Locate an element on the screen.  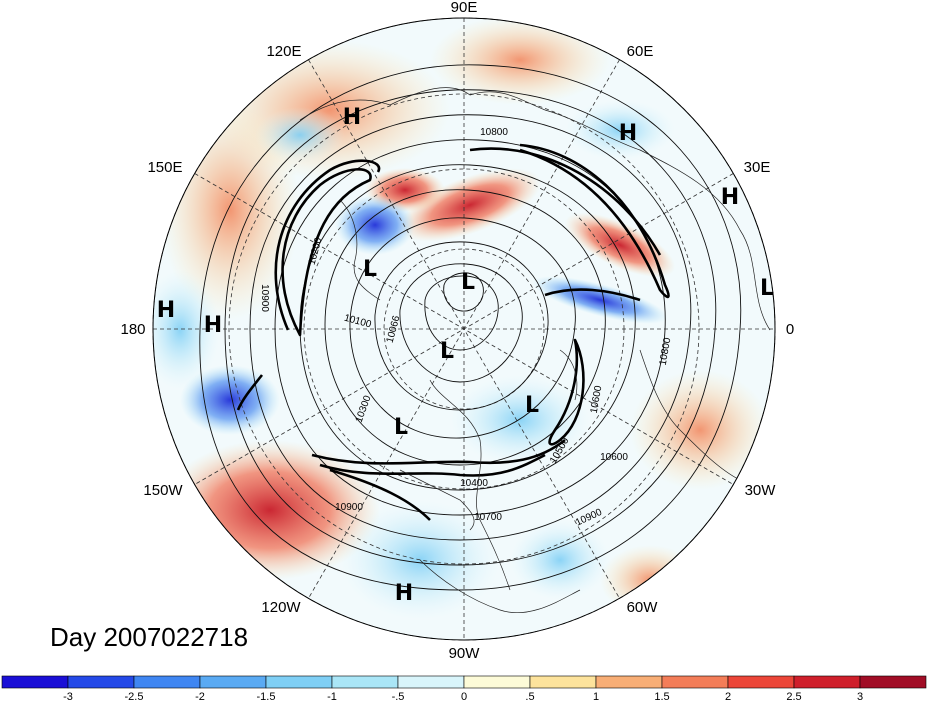
colorbar-tick-label: -2 is located at coordinates (200, 696).